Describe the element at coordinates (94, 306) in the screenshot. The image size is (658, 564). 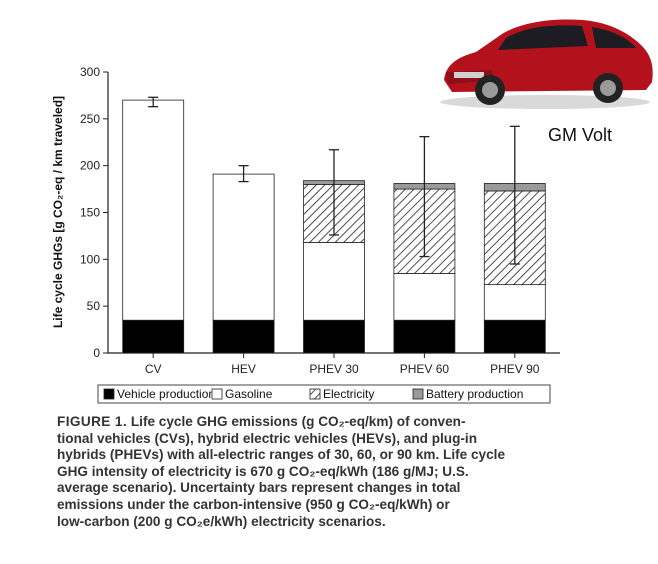
I see `y-tick-label: 50` at that location.